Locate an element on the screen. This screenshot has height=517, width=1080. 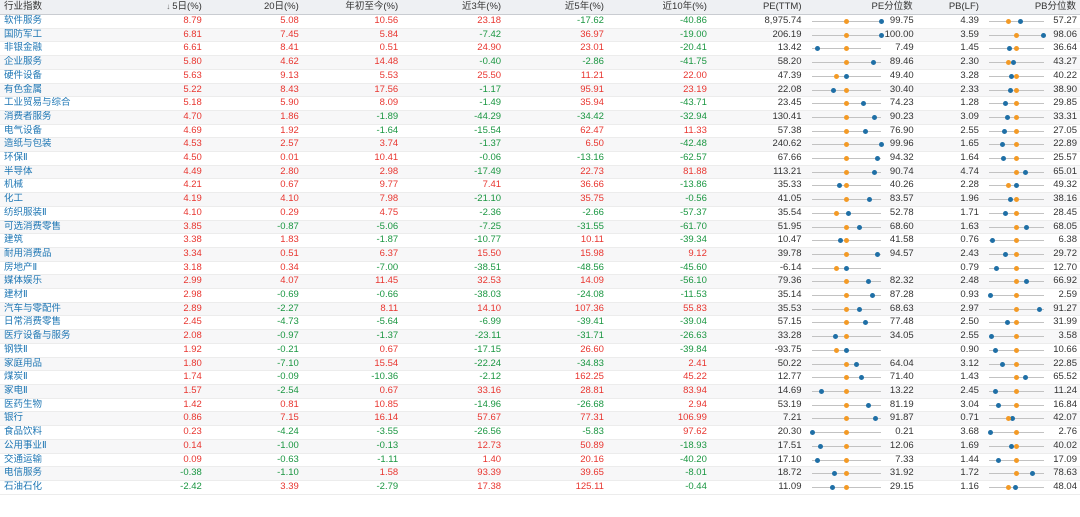
industry-name-link: 国防军工 is located at coordinates (58, 35).